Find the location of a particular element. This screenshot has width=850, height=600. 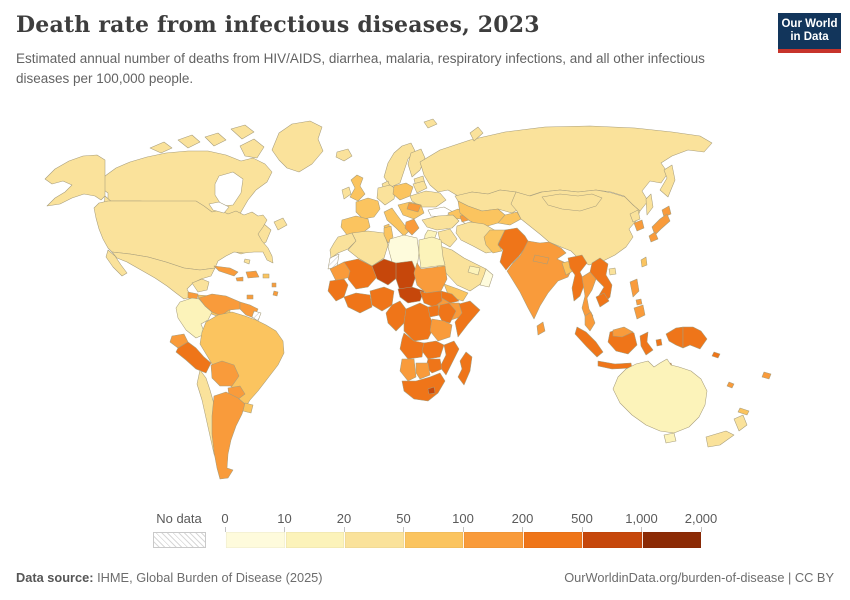

country-greenland is located at coordinates (297, 146).